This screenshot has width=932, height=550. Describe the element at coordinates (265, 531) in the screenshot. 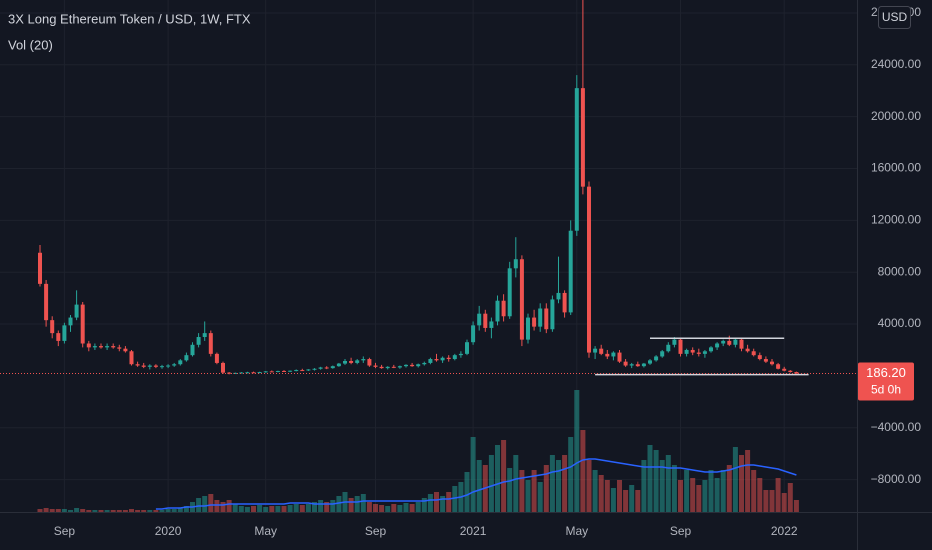

I see `x-tick-label: May` at that location.